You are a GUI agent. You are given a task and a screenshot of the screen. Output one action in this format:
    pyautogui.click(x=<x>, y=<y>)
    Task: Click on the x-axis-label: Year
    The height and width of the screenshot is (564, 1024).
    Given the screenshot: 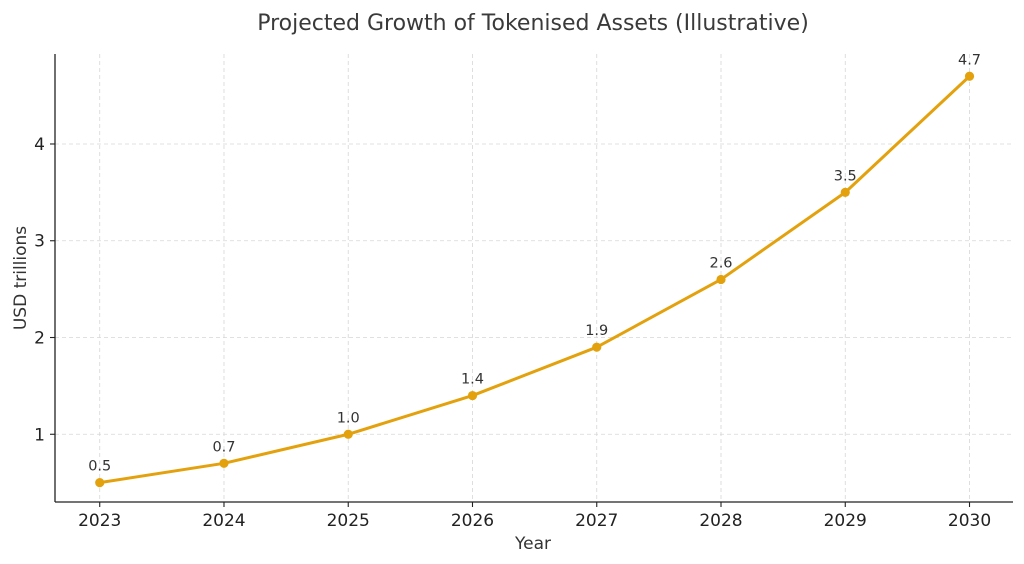 What is the action you would take?
    pyautogui.click(x=532, y=544)
    